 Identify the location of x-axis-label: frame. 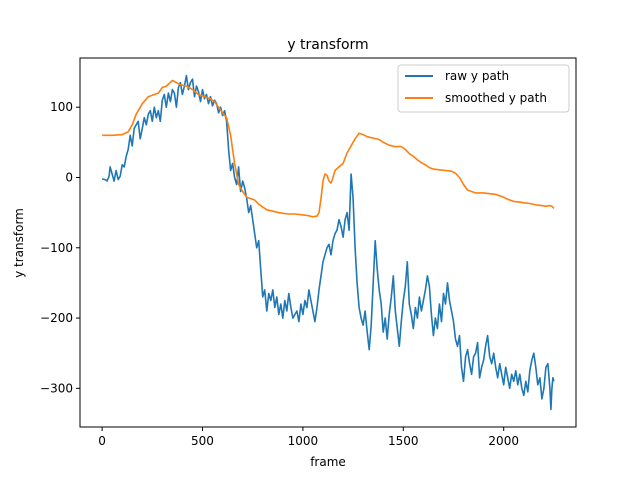
(328, 462).